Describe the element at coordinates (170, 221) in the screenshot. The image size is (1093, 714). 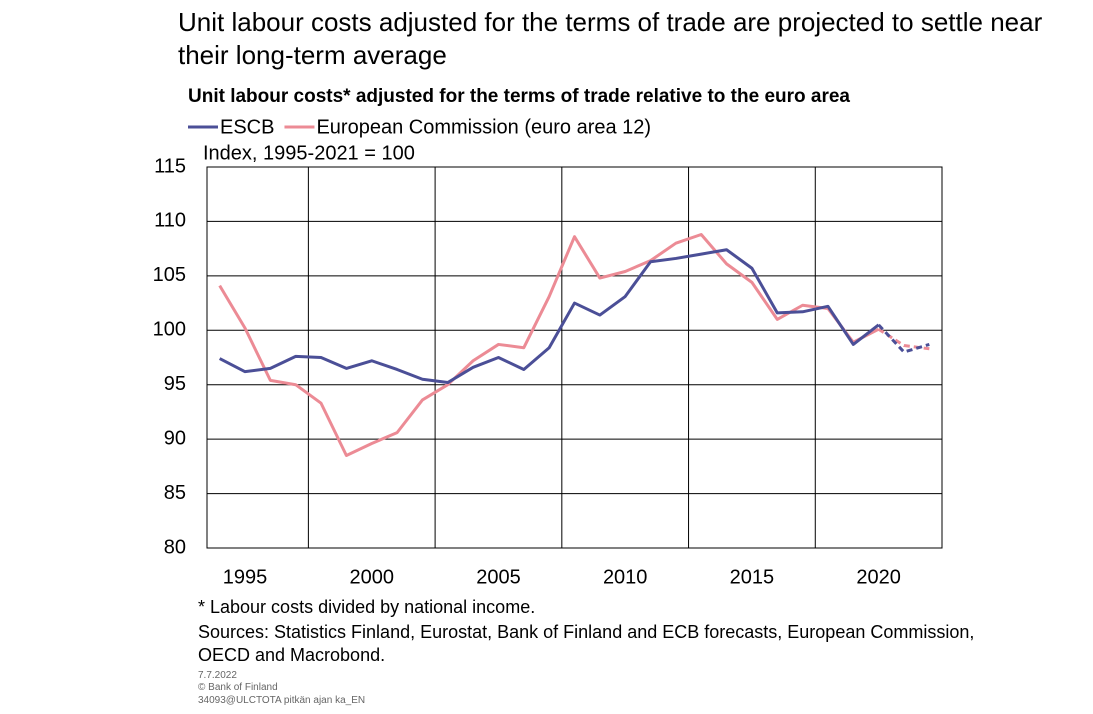
I see `y-tick-label: 110` at that location.